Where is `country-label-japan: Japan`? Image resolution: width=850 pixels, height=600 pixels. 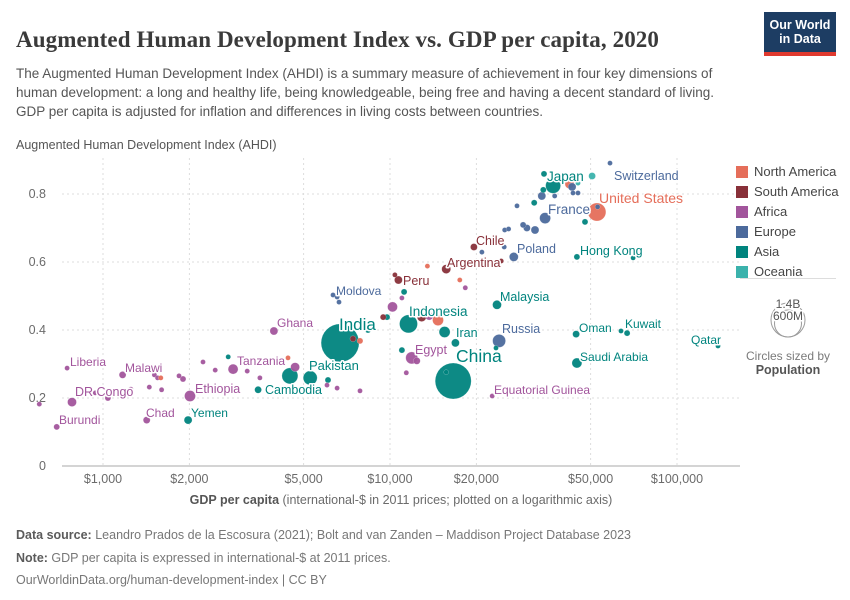 country-label-japan: Japan is located at coordinates (566, 177).